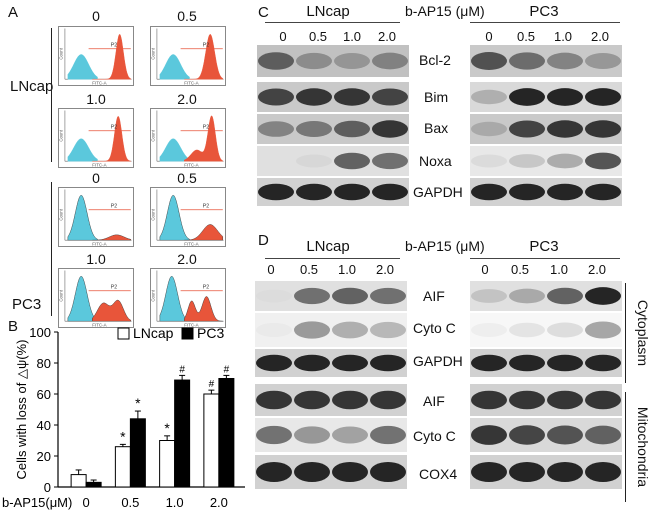 The width and height of the screenshot is (650, 519). I want to click on blot-c-pc3-gapdh, so click(546, 192).